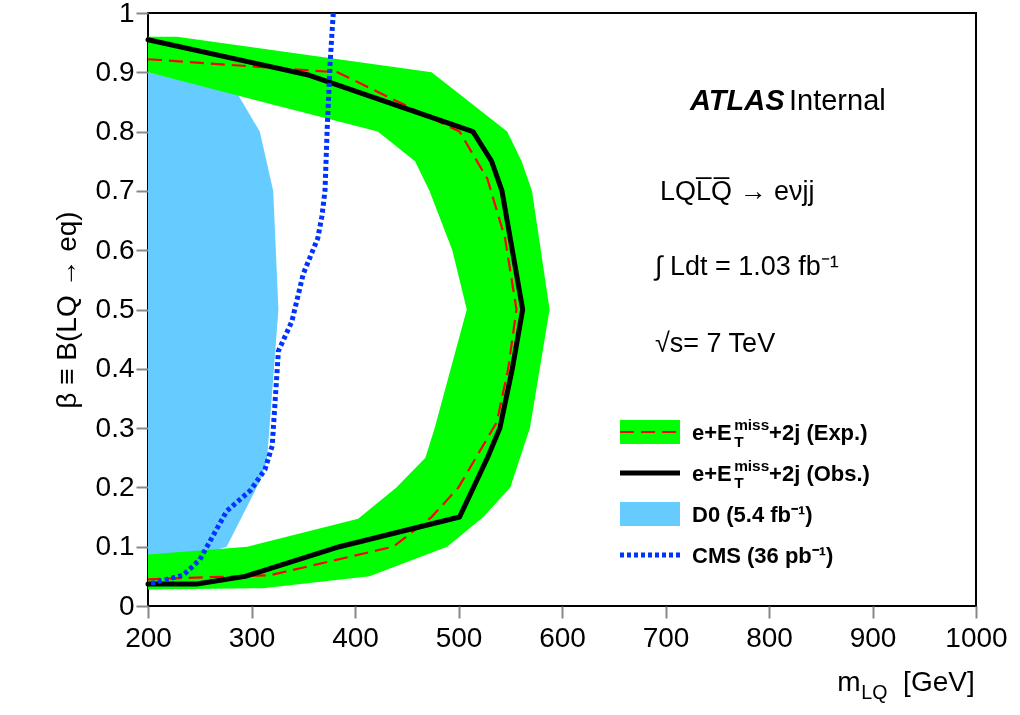 The width and height of the screenshot is (1020, 715). Describe the element at coordinates (737, 100) in the screenshot. I see `annotation: ATLAS` at that location.